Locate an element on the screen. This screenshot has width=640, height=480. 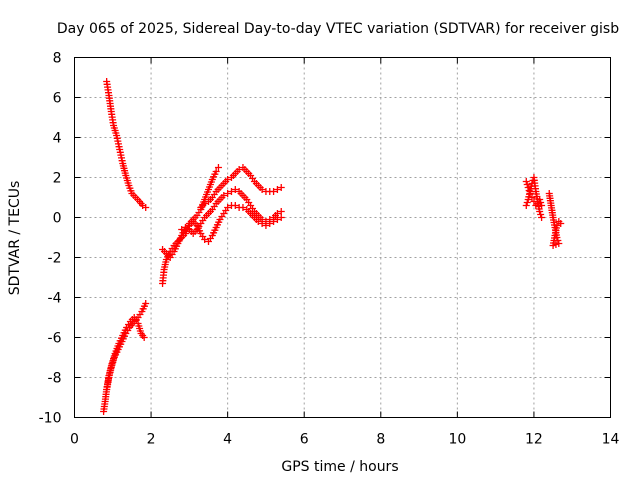
y-tick-label: 2 is located at coordinates (57, 179).